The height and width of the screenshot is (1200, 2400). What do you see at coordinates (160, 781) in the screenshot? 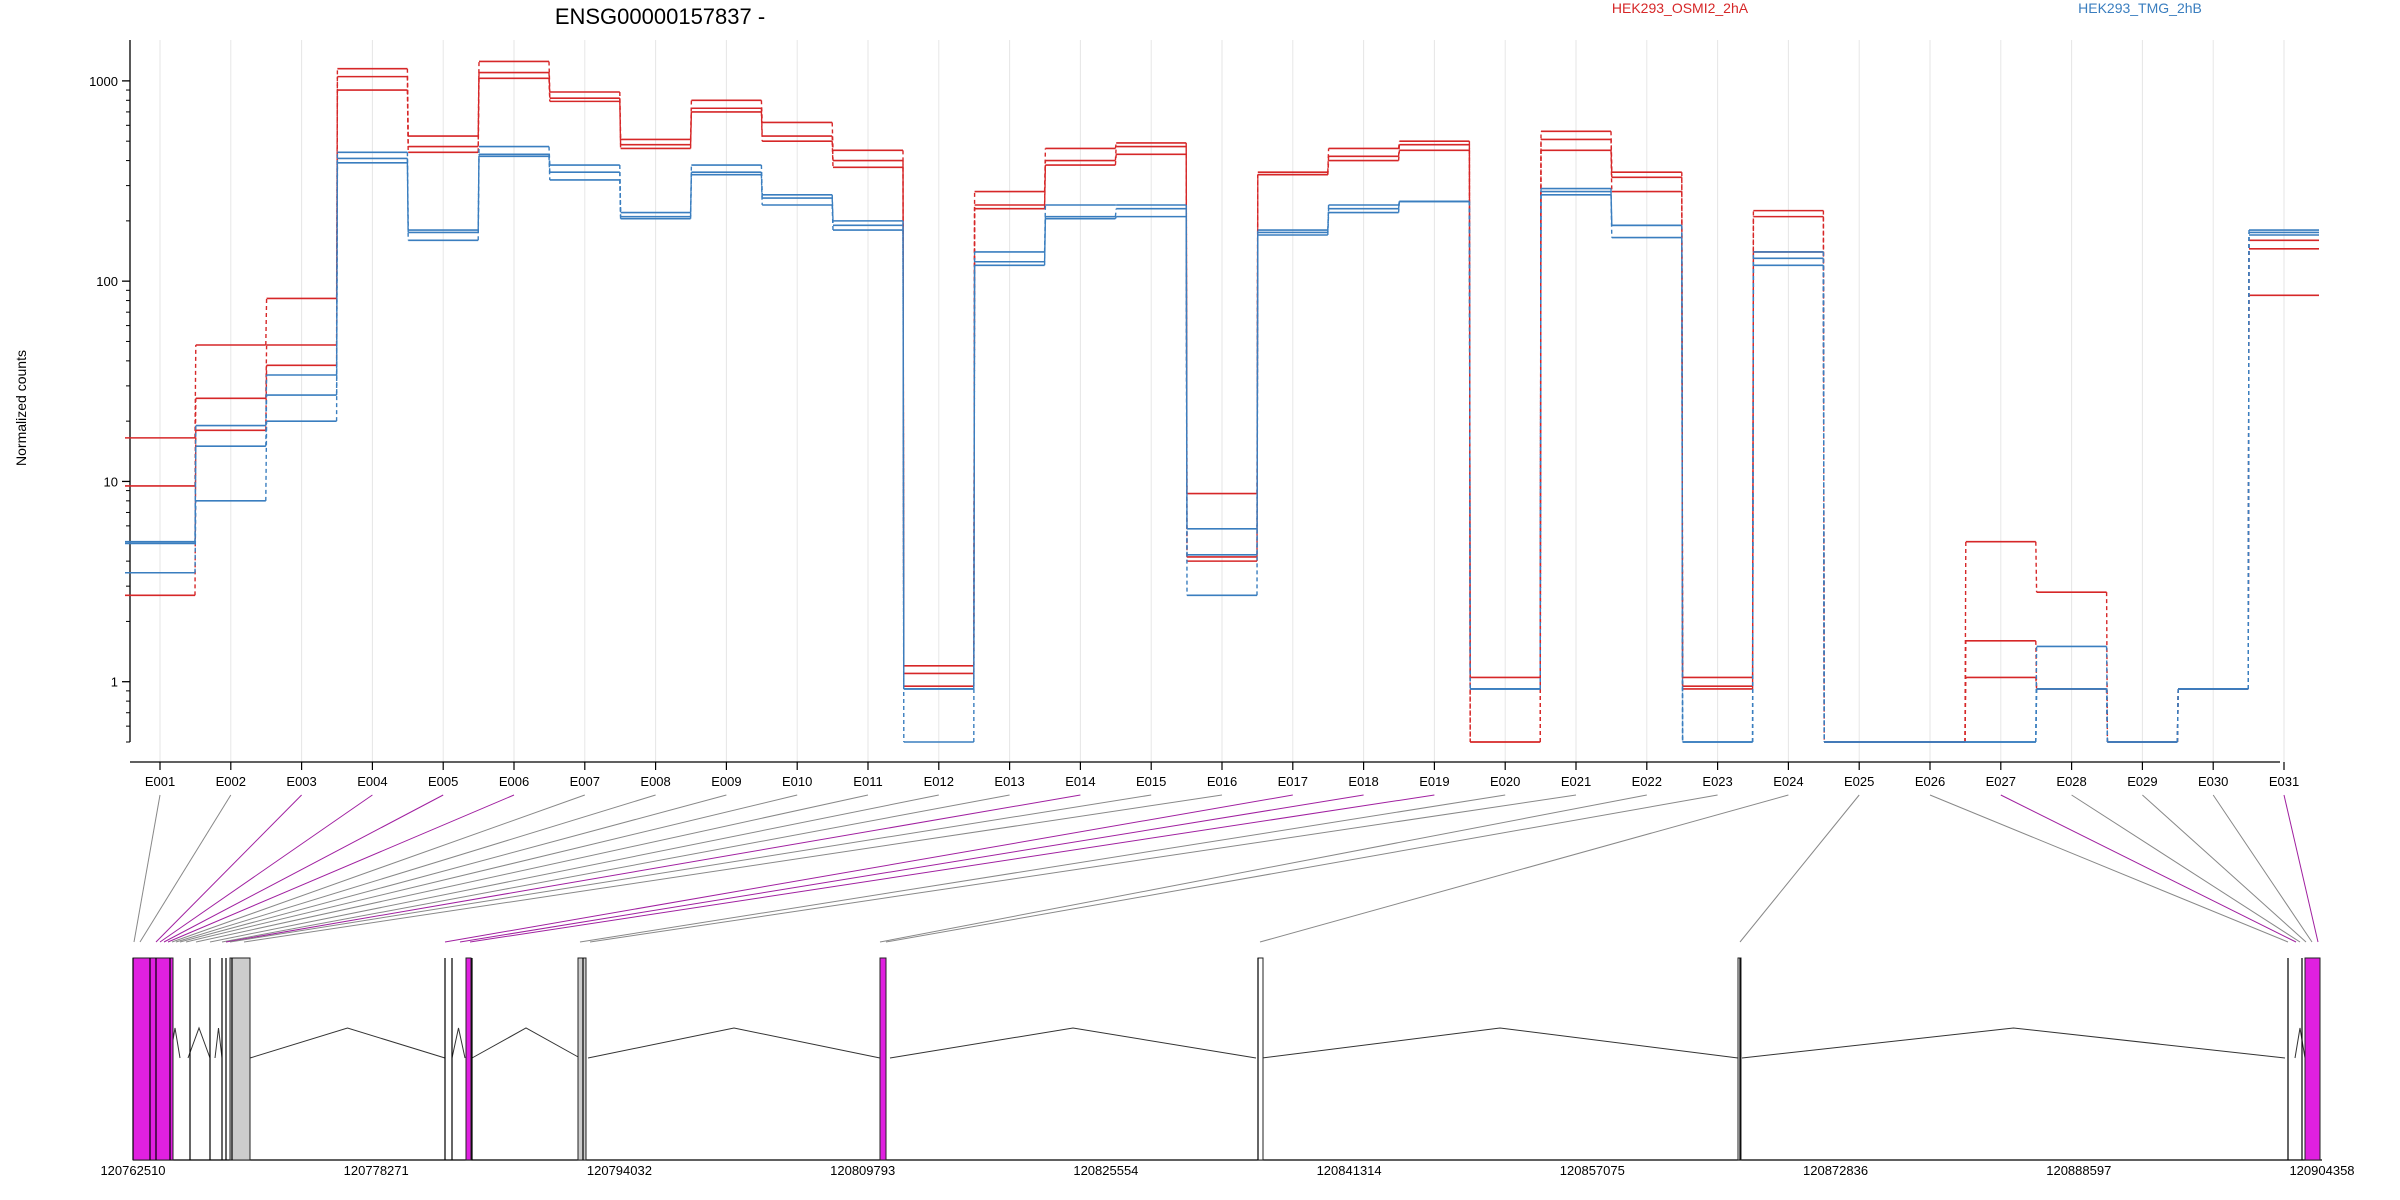
I see `x-tick-label-E001: E001` at bounding box center [160, 781].